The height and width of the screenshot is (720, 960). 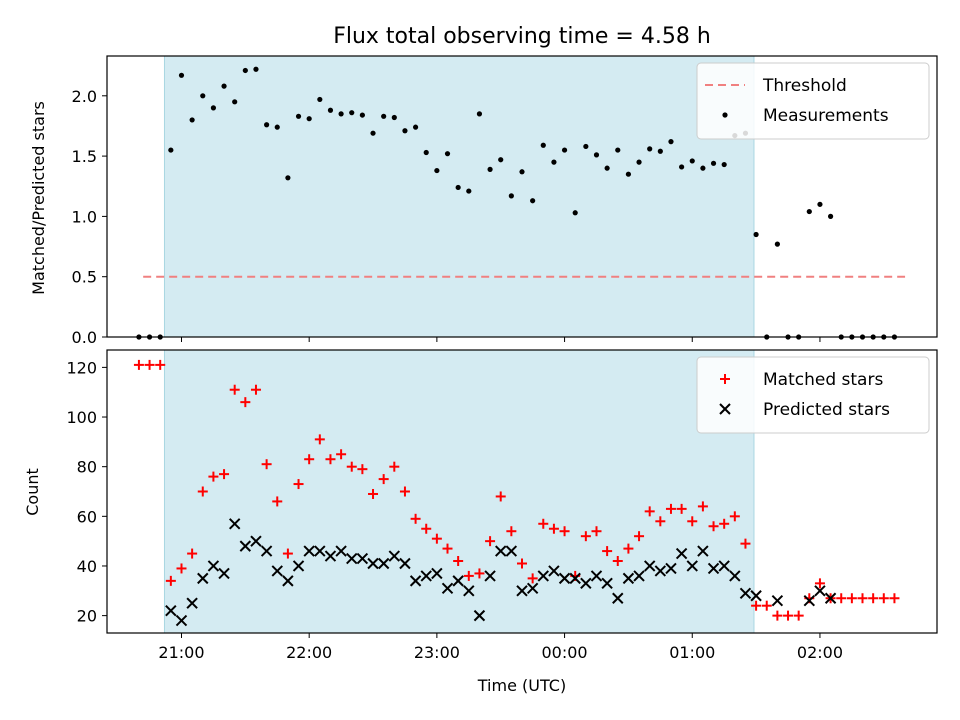 What do you see at coordinates (777, 601) in the screenshot?
I see `bottom-s1-point-56-b` at bounding box center [777, 601].